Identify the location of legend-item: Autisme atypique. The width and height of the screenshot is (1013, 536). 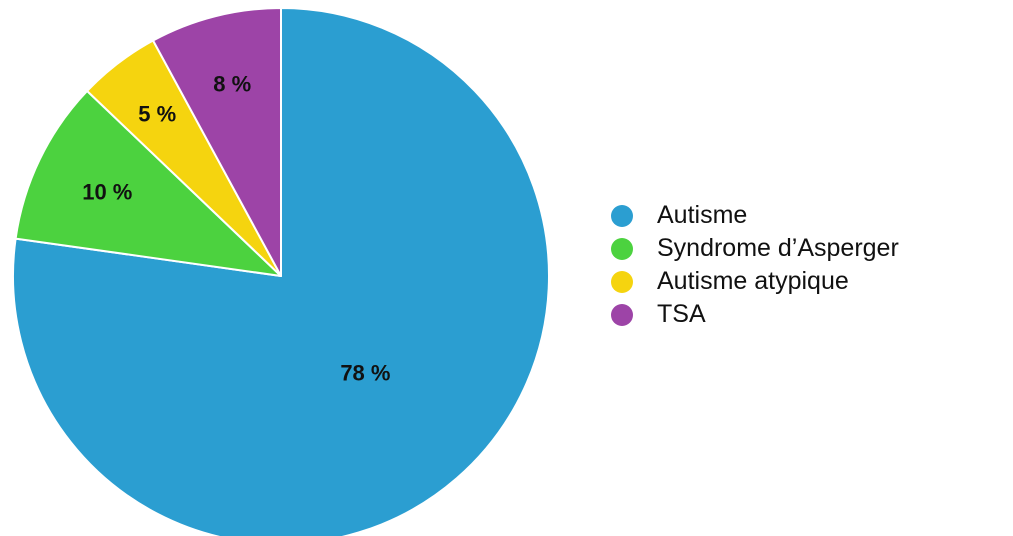
(755, 281).